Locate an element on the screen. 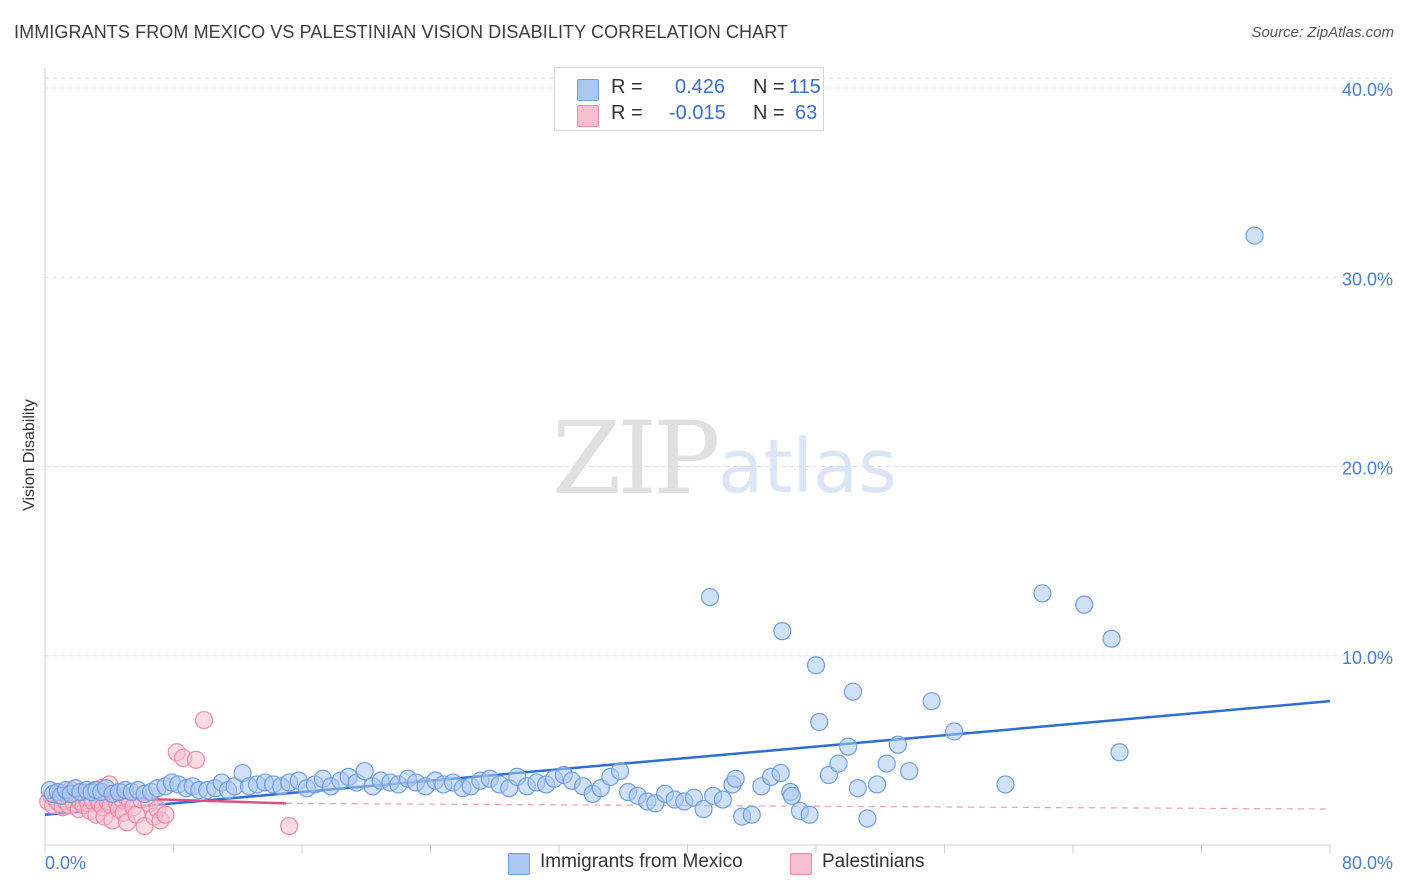 The width and height of the screenshot is (1406, 892). y-tick-label: 30.0% is located at coordinates (1367, 279).